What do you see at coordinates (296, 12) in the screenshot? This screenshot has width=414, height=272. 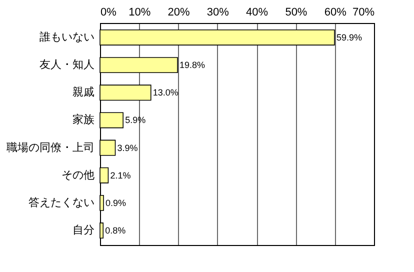 I see `x-tick-label: 50%` at bounding box center [296, 12].